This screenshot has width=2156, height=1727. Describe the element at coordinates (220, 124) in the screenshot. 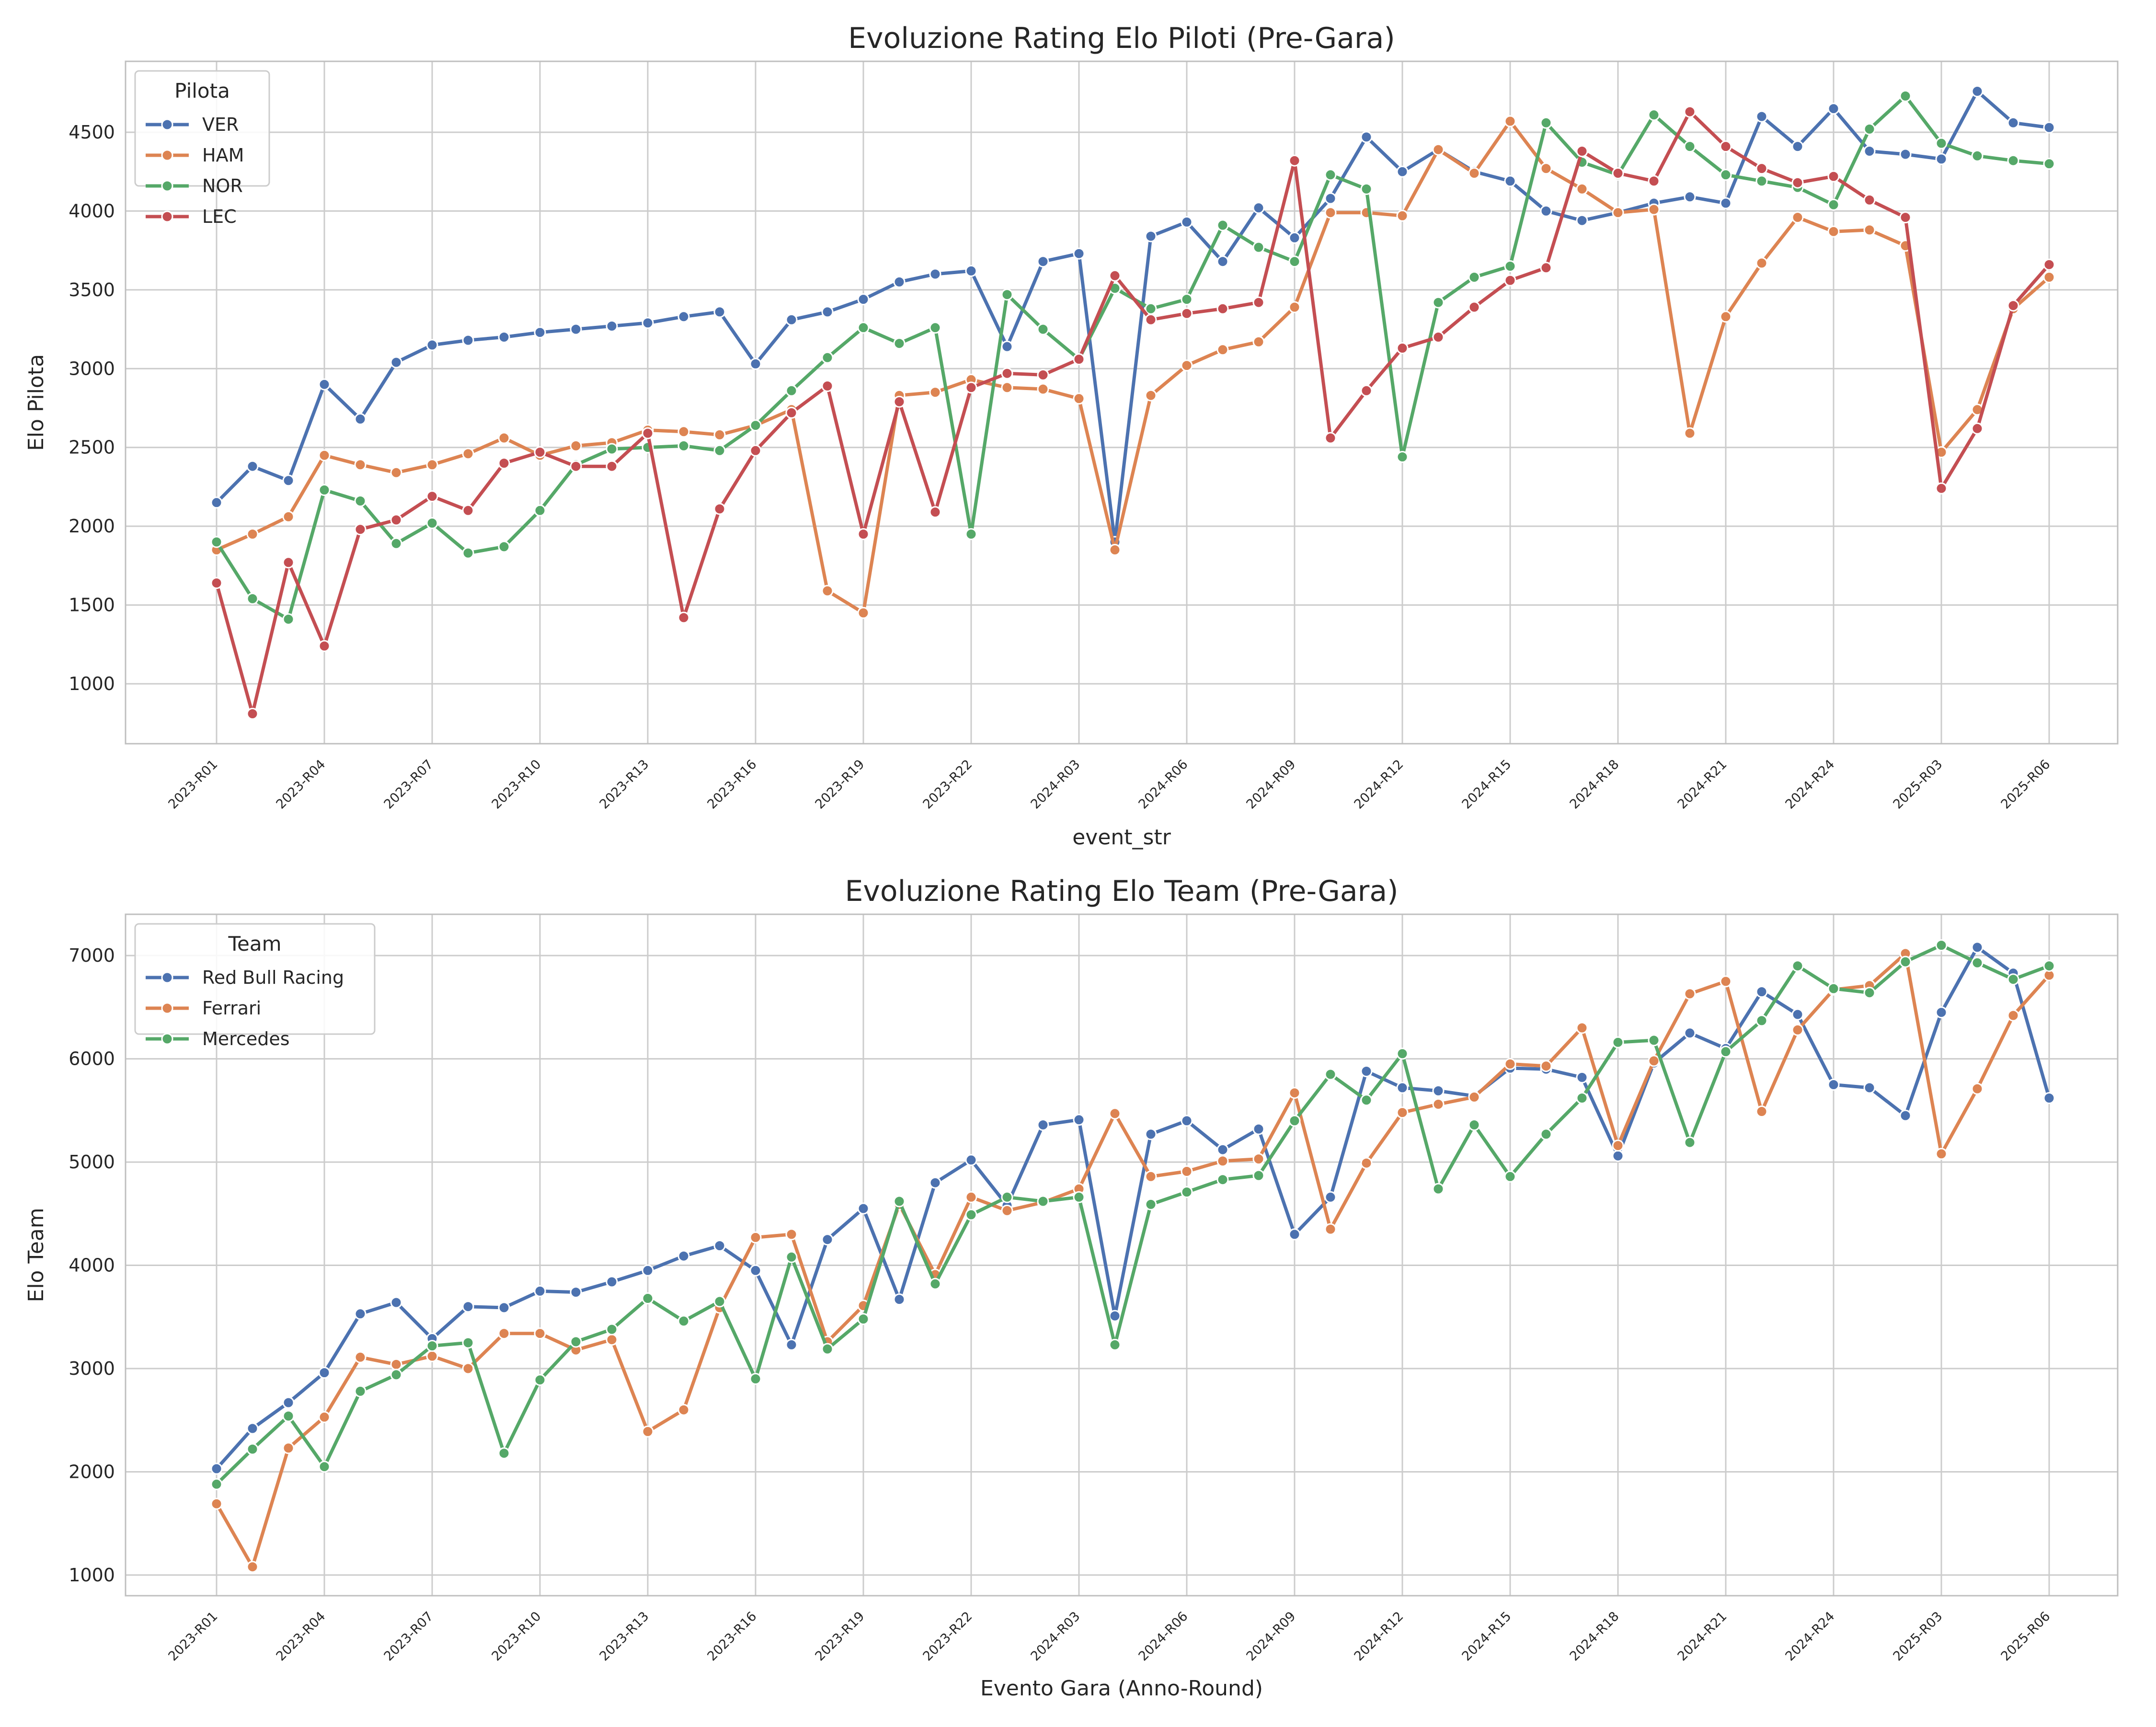

I see `legend-entry: VER` at that location.